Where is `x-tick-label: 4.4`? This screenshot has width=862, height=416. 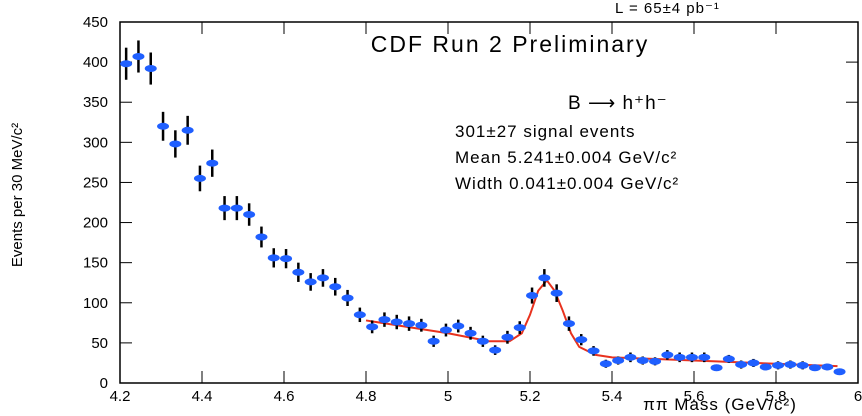 x-tick-label: 4.4 is located at coordinates (202, 396).